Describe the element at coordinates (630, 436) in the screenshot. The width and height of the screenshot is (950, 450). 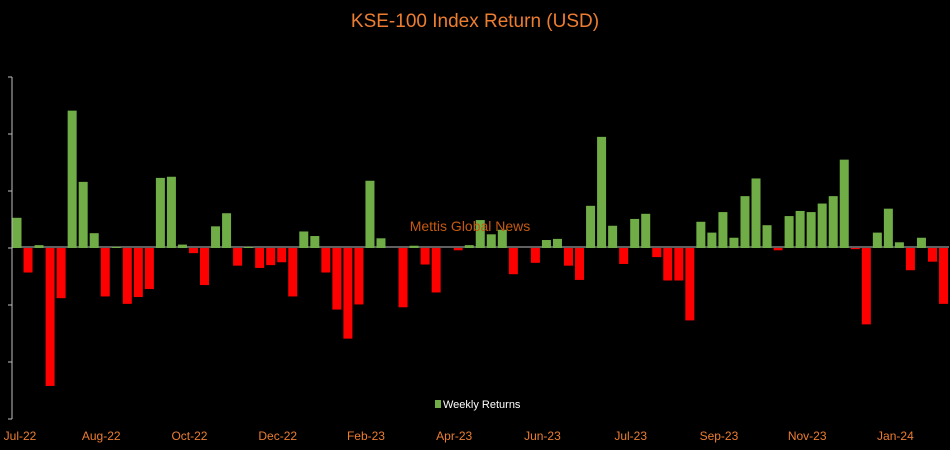
I see `x-tick-label: Jul-23` at that location.